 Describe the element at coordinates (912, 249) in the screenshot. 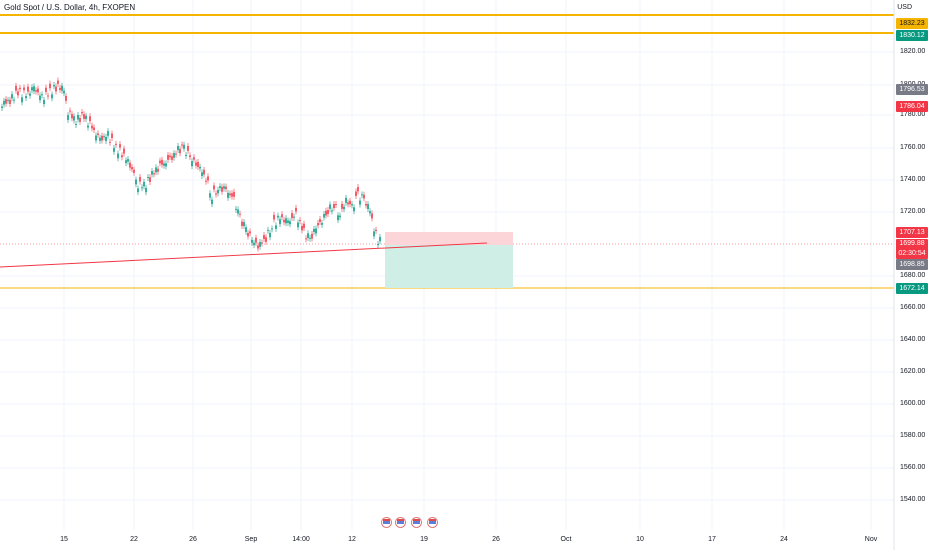

I see `last-price-badge: 1699.88 02:30:54` at that location.